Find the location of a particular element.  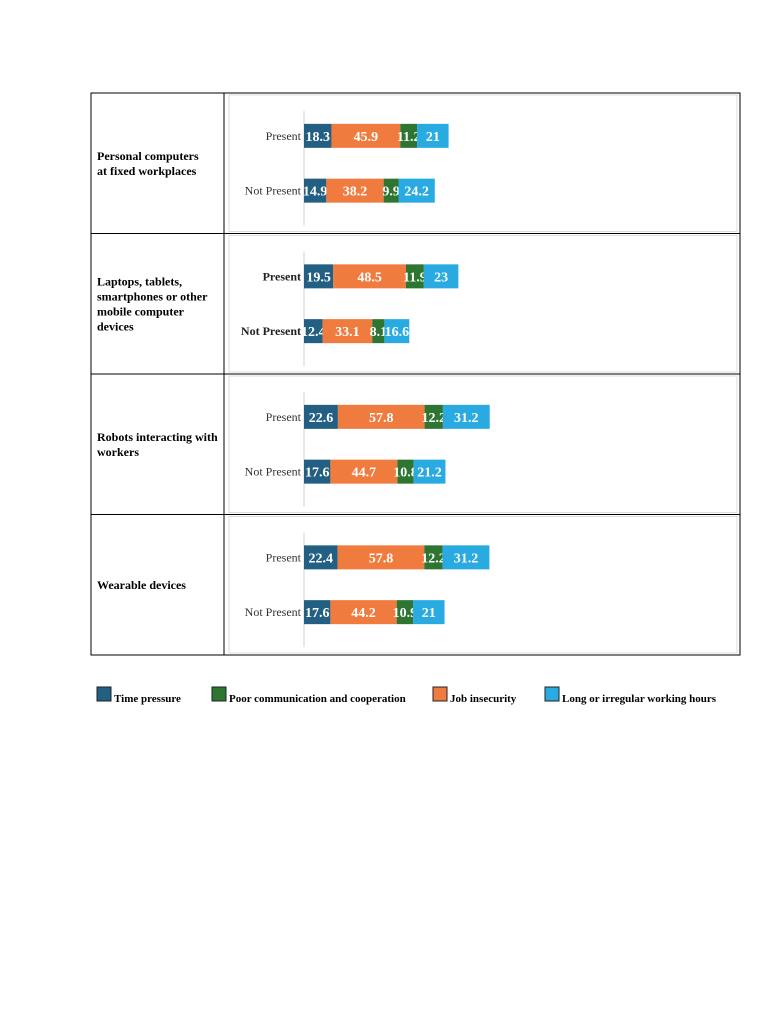

data-label-job-insecurity: 45.9 is located at coordinates (366, 137).